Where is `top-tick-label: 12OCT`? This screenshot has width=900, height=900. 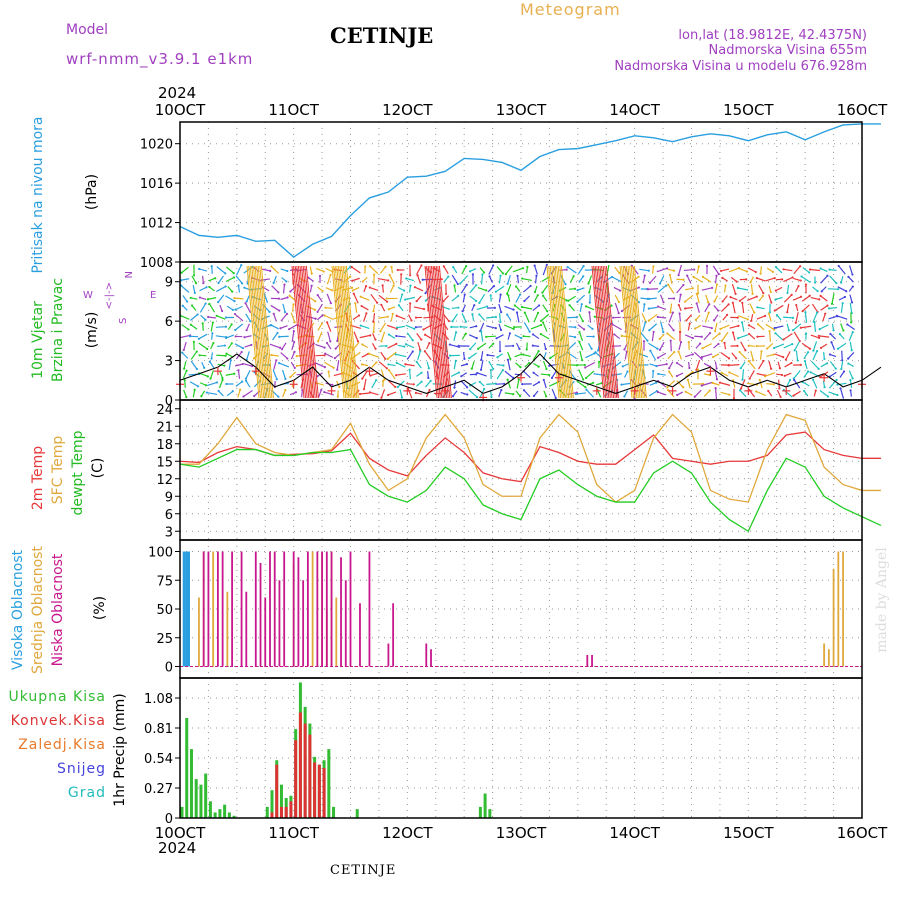 top-tick-label: 12OCT is located at coordinates (407, 110).